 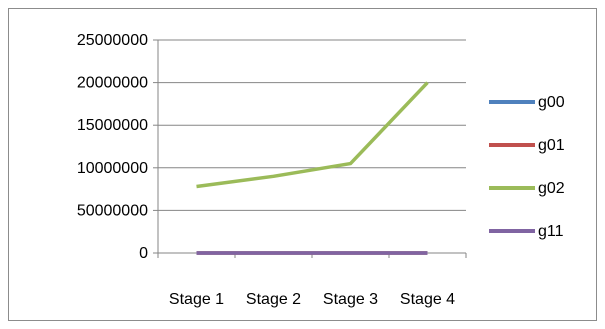 What do you see at coordinates (112, 210) in the screenshot?
I see `y-tick-label: 50000000` at bounding box center [112, 210].